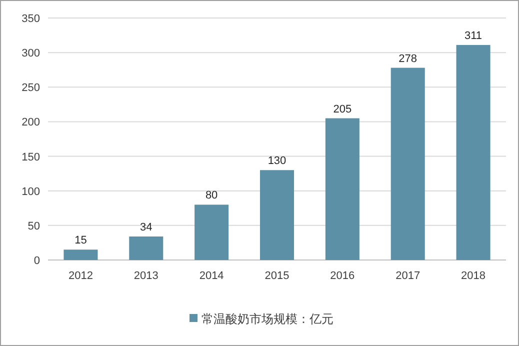 Image resolution: width=519 pixels, height=346 pixels. Describe the element at coordinates (146, 276) in the screenshot. I see `x-tick-label: 2013` at that location.